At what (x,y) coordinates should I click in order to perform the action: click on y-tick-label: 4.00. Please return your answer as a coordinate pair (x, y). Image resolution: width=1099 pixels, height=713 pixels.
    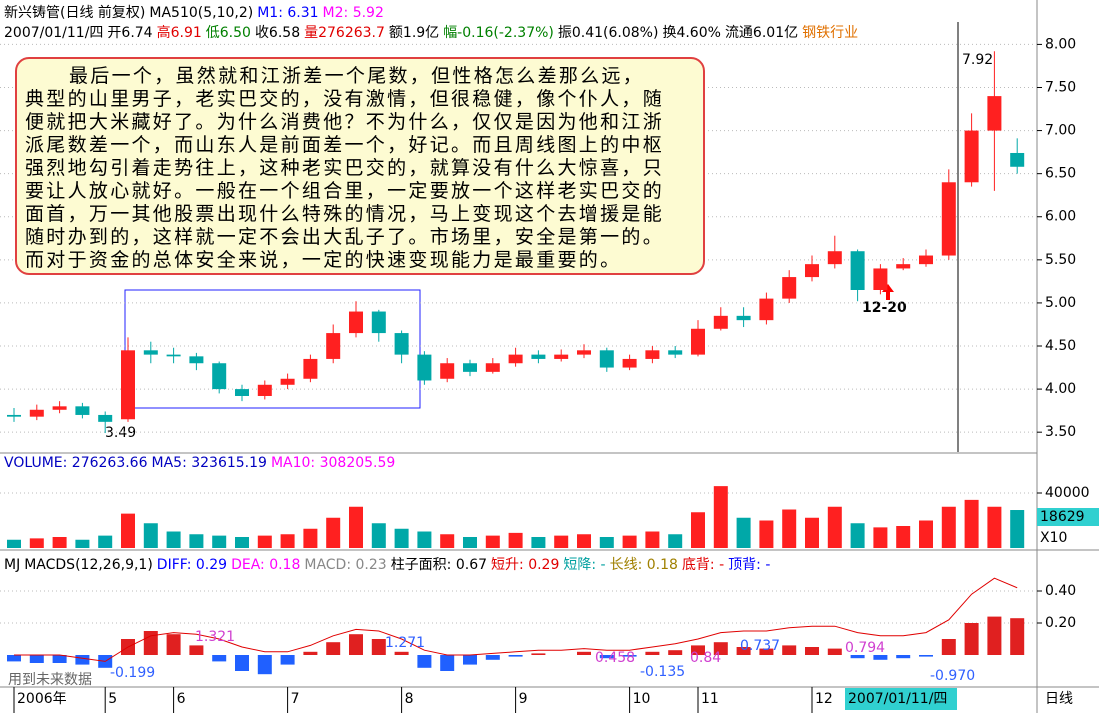
    Looking at the image, I should click on (1060, 389).